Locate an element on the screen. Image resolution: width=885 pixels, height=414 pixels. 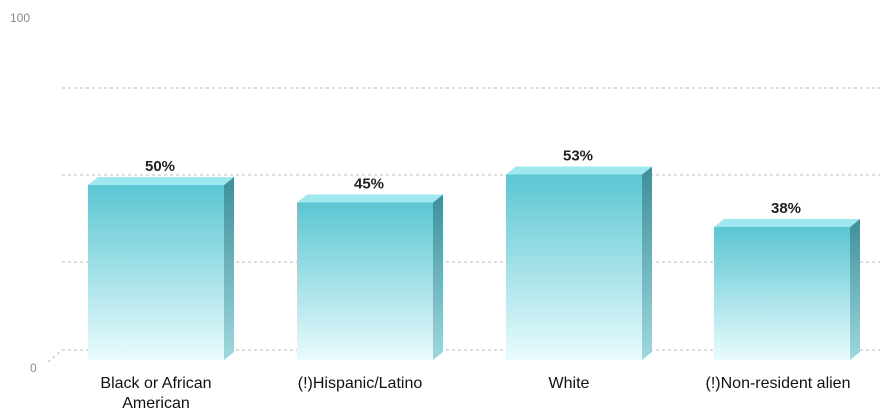
y-axis: 100 0 is located at coordinates (23, 193).